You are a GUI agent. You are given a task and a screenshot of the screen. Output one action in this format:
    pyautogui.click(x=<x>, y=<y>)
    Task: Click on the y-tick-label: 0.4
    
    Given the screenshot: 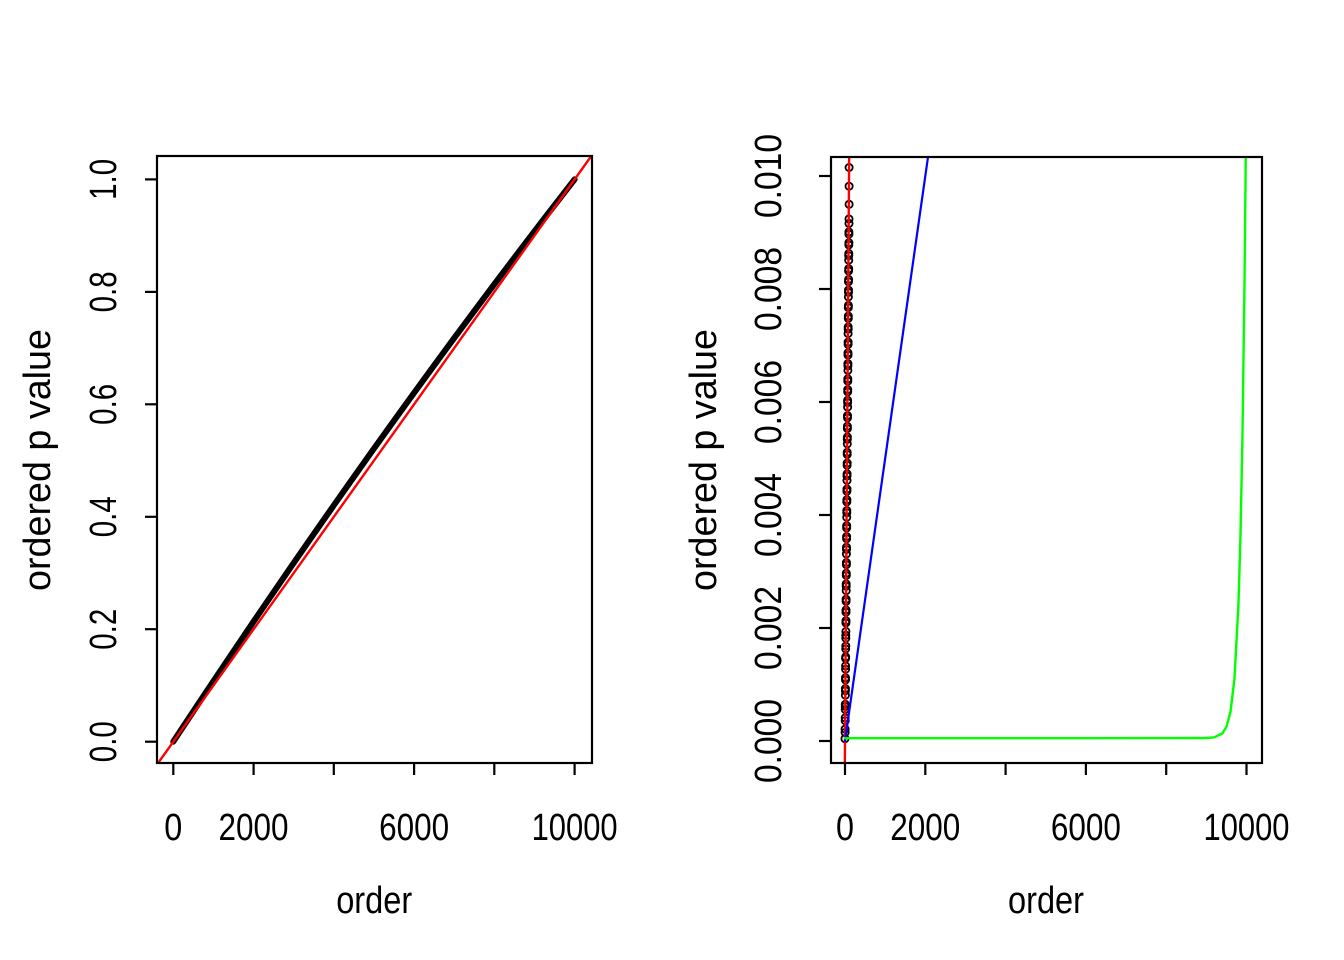 What is the action you would take?
    pyautogui.click(x=104, y=516)
    